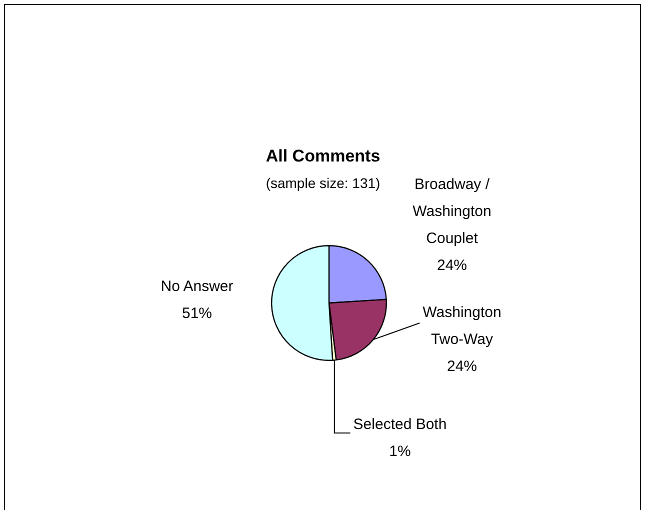 This screenshot has width=647, height=510. What do you see at coordinates (462, 326) in the screenshot?
I see `slice-label: Washington Two-Way` at bounding box center [462, 326].